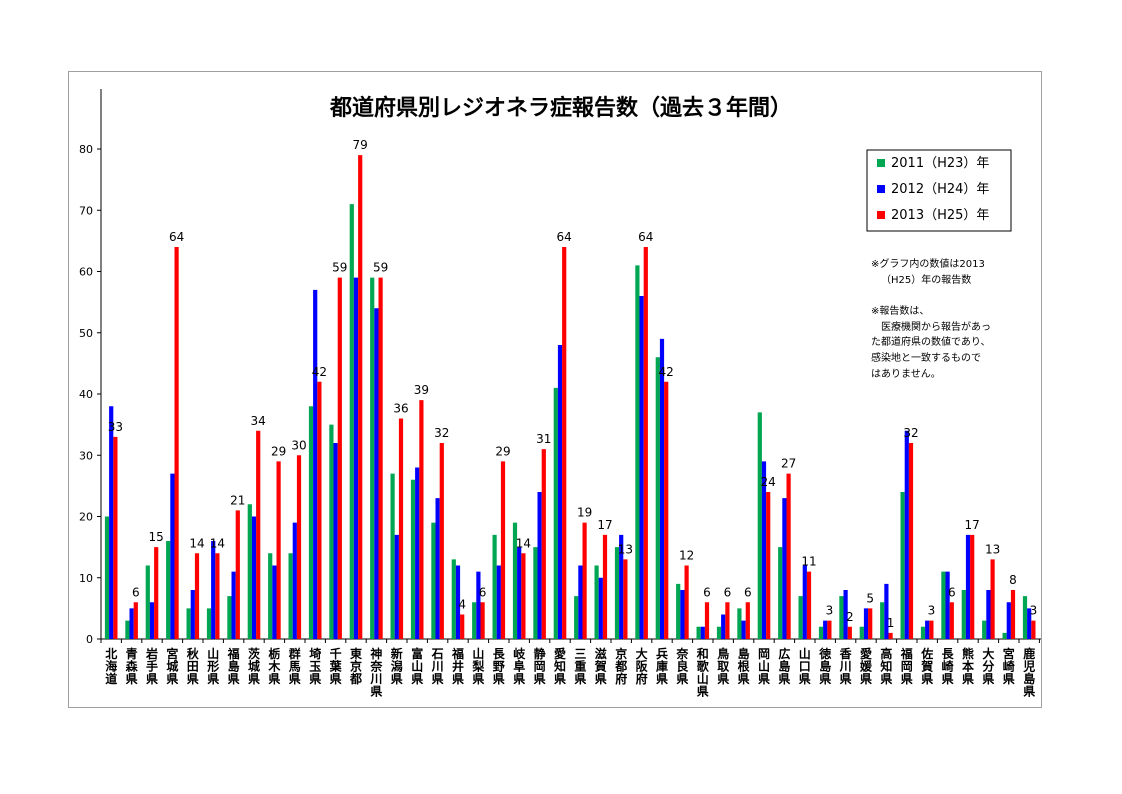 The width and height of the screenshot is (1122, 794). Describe the element at coordinates (926, 653) in the screenshot. I see `x-category-char: 佐` at that location.